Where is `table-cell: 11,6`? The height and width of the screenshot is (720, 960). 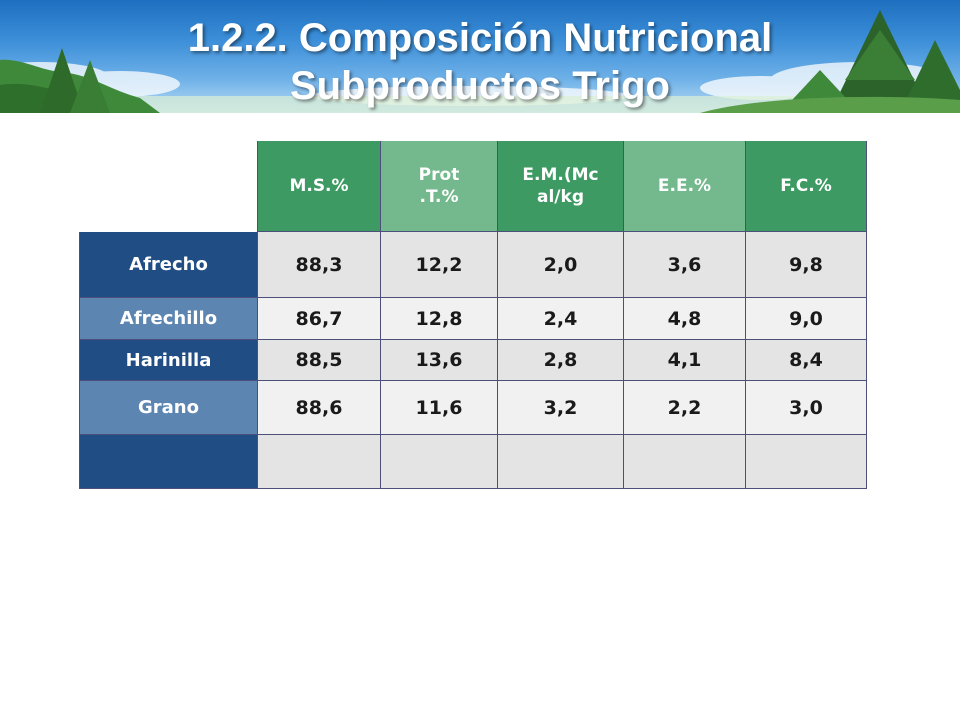 table-cell: 11,6 is located at coordinates (439, 407).